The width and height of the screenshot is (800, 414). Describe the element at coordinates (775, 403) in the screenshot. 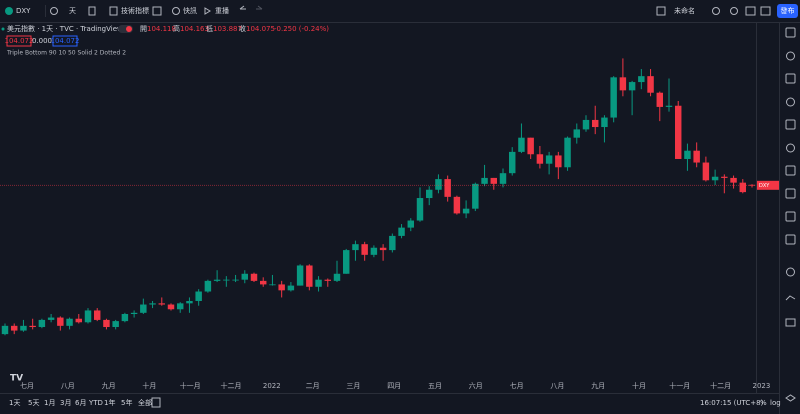

I see `log-toggle: log` at that location.